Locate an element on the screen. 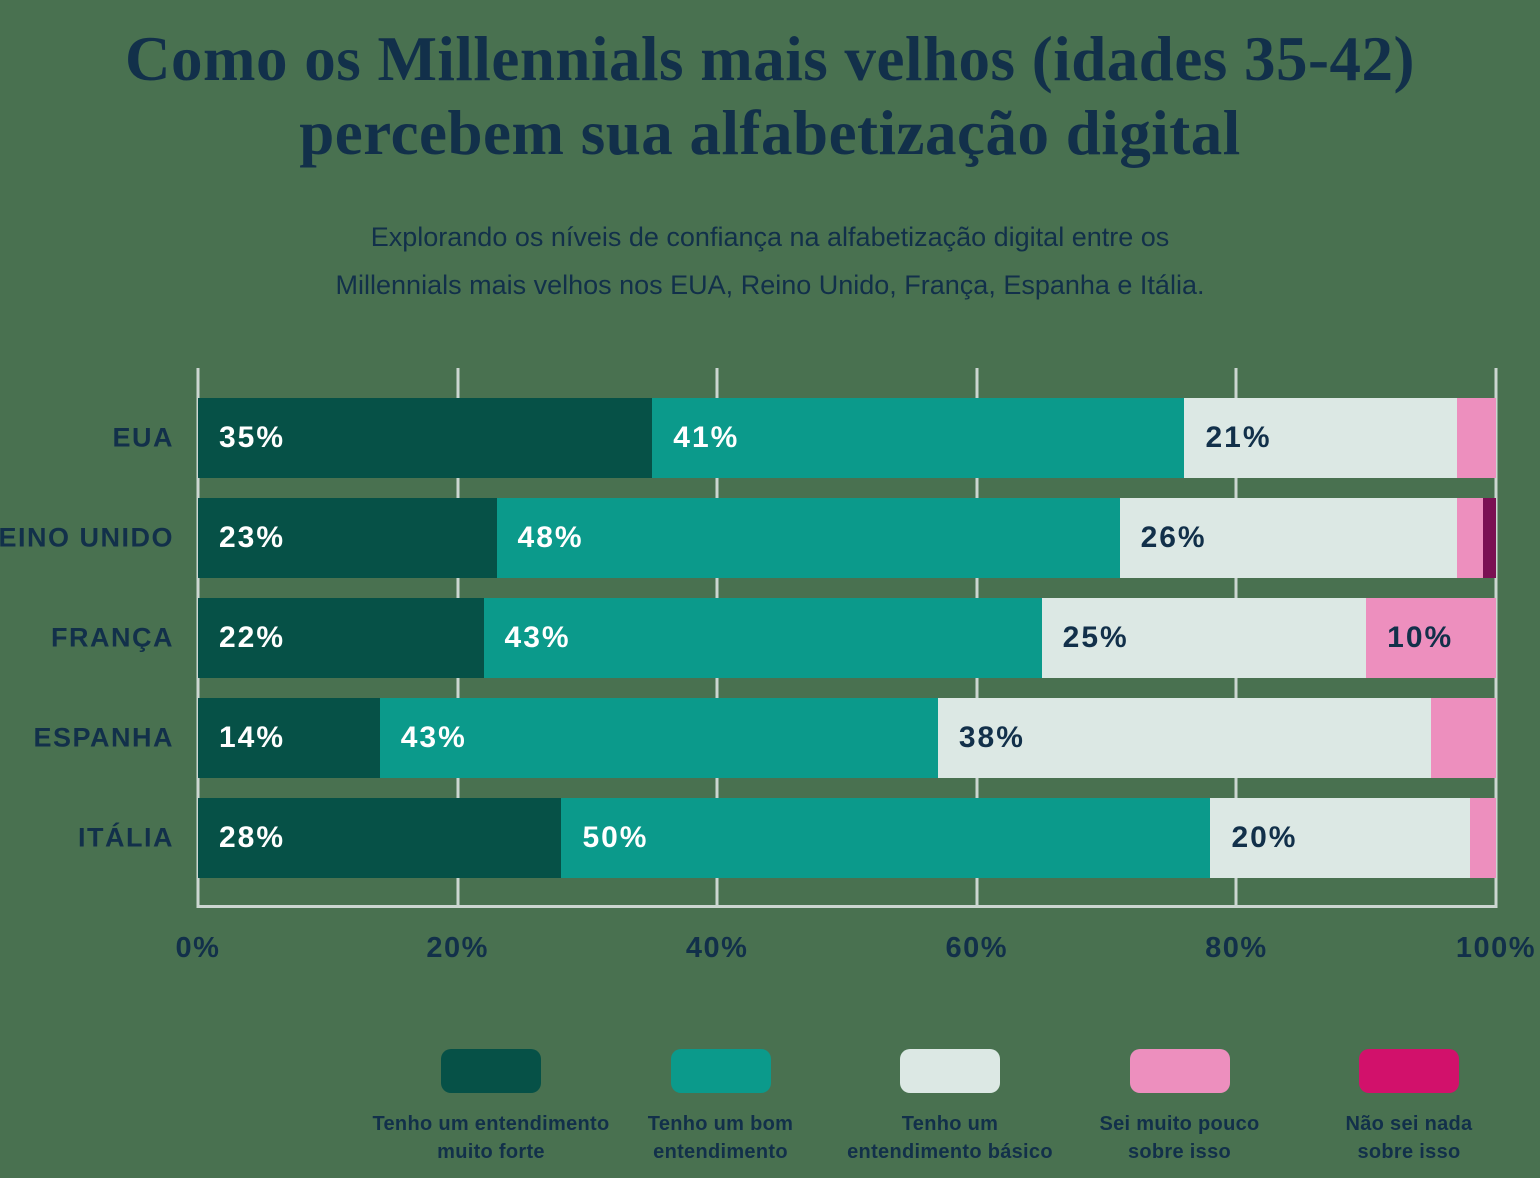  legend-item-label: Tenho um entendimento básico is located at coordinates (950, 1138).